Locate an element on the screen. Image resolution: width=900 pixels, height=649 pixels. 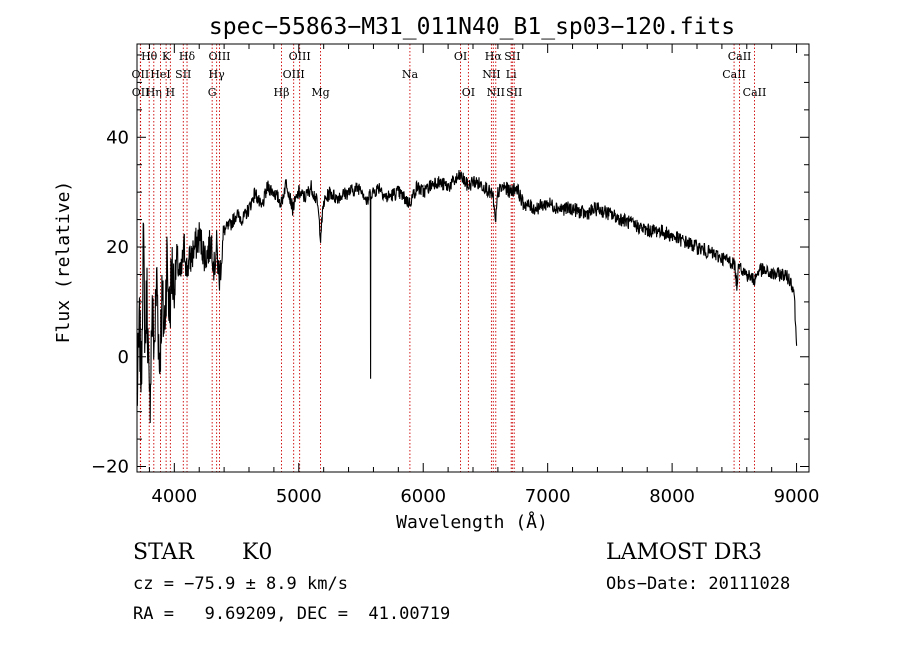
x-tick-label: 6000 is located at coordinates (423, 496).